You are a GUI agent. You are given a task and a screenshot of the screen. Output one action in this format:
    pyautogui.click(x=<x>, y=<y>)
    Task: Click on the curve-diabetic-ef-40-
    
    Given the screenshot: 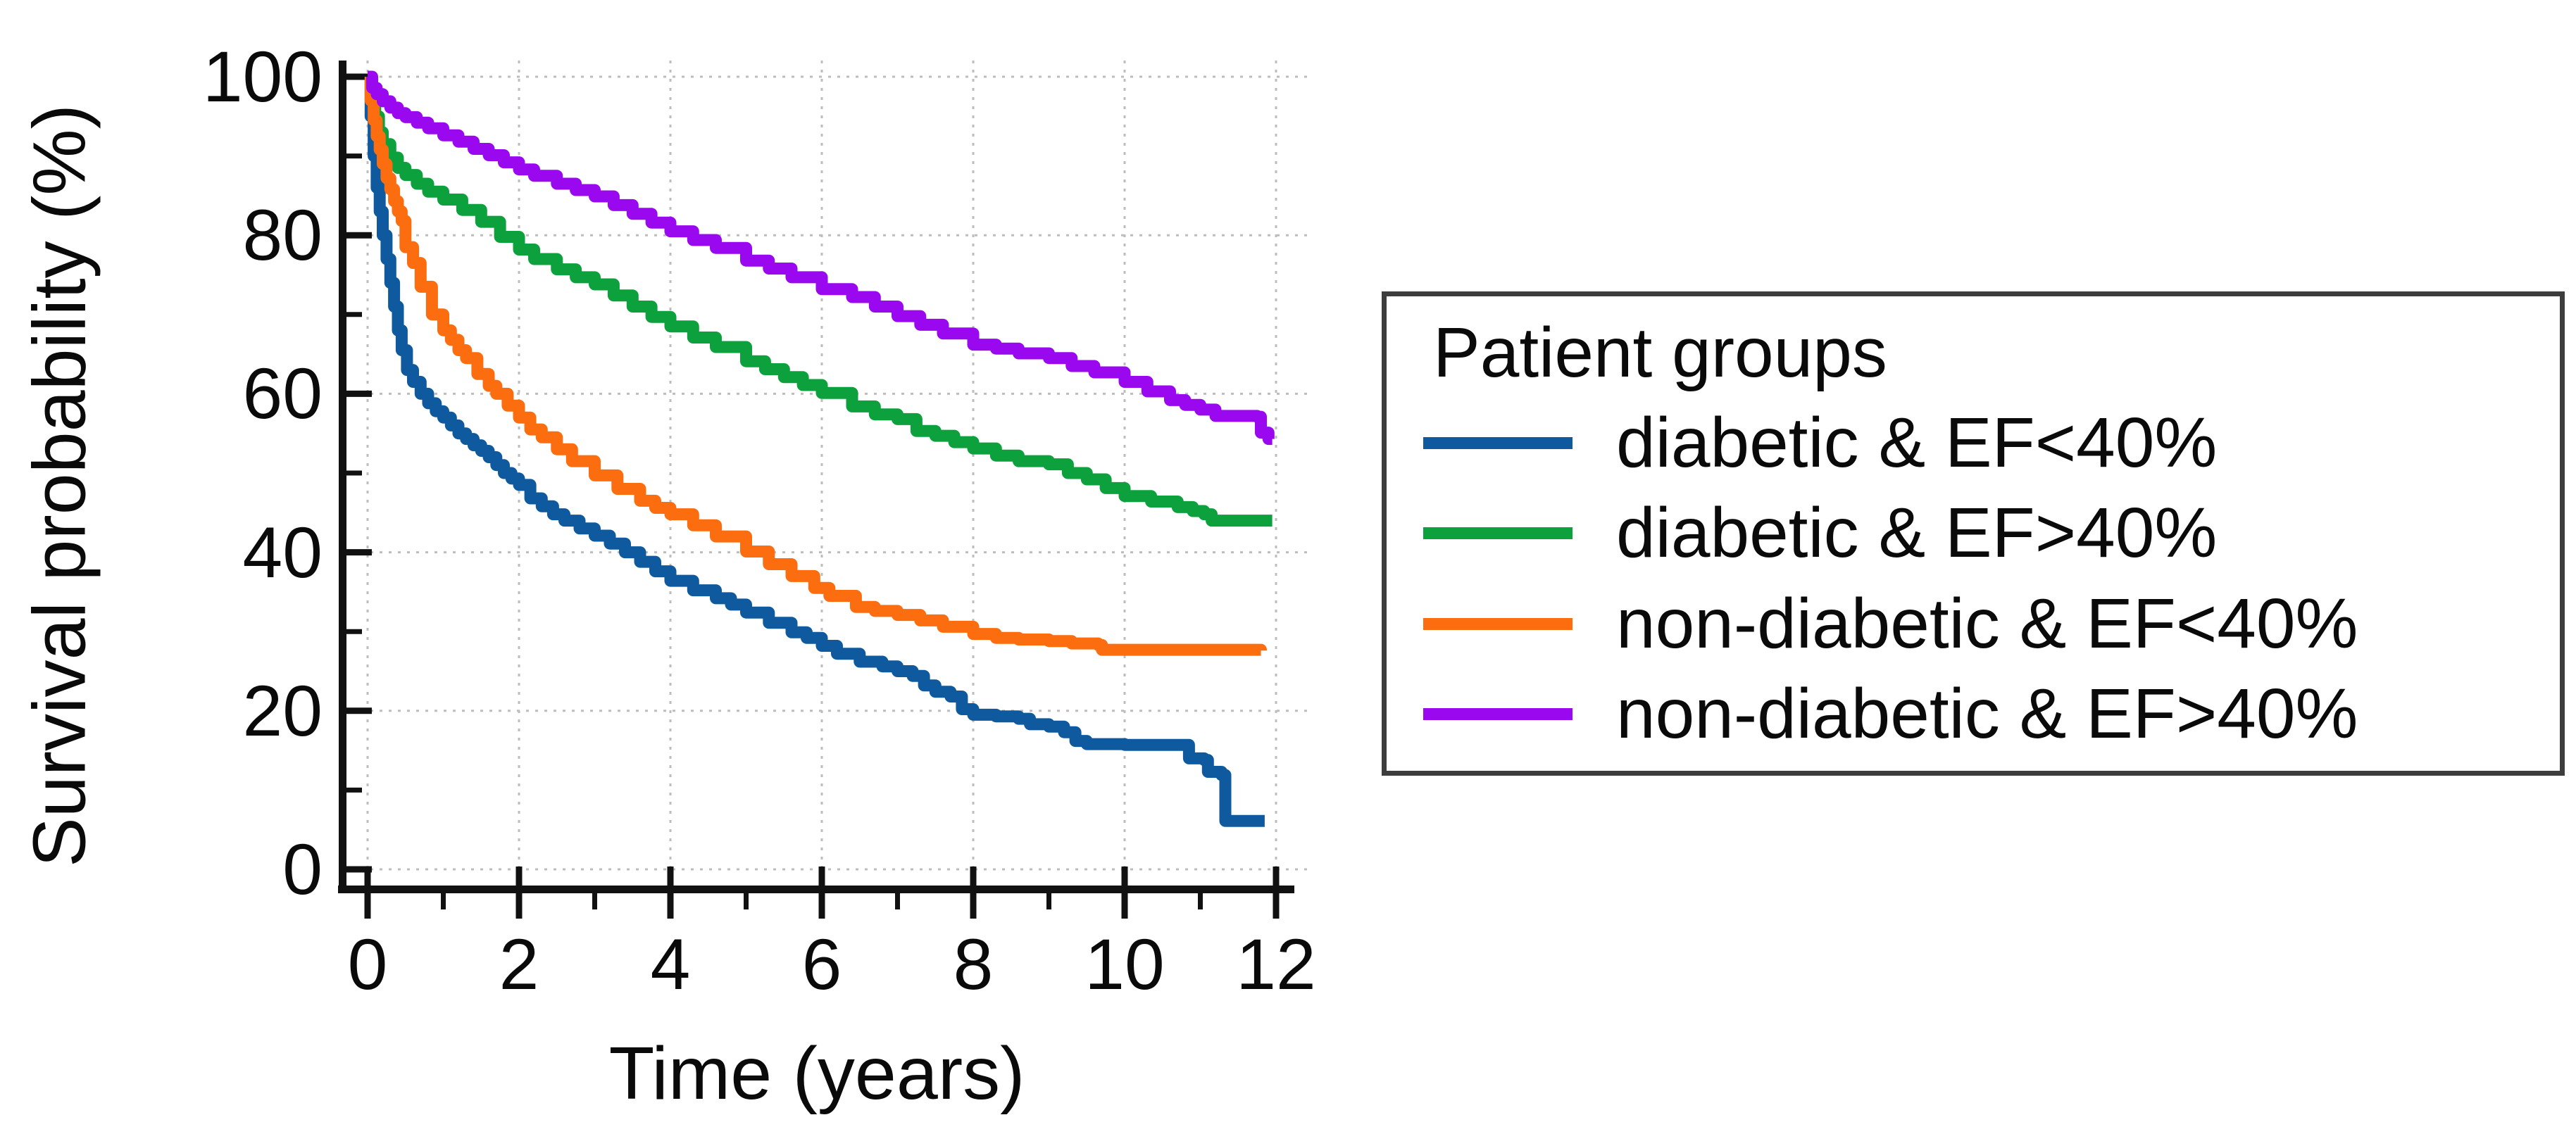 What is the action you would take?
    pyautogui.click(x=819, y=299)
    